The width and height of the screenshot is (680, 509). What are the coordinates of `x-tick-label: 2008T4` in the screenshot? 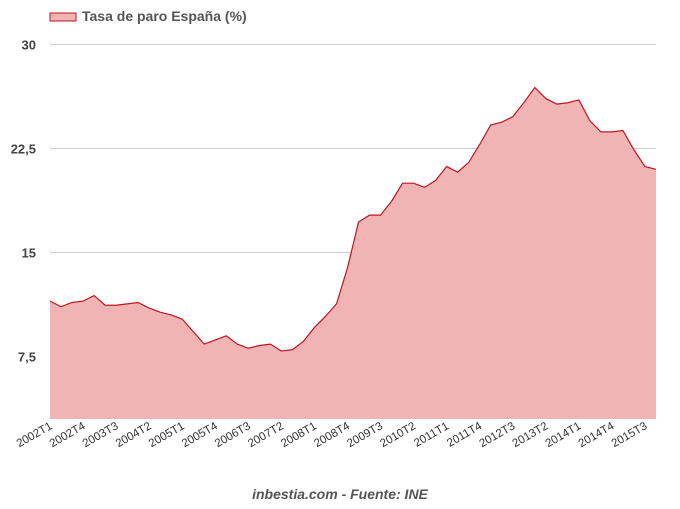 It's located at (332, 435).